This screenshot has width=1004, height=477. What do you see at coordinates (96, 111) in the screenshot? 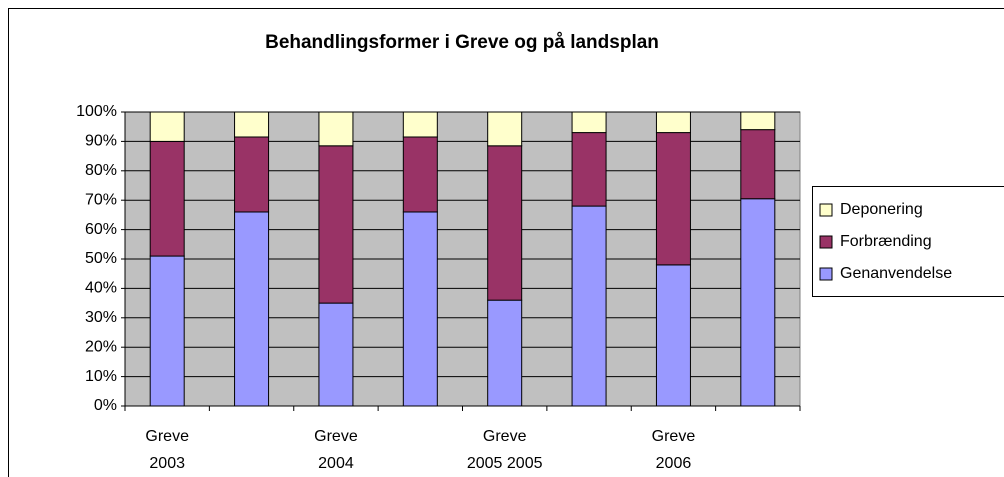
I see `y-tick-label: 100%` at bounding box center [96, 111].